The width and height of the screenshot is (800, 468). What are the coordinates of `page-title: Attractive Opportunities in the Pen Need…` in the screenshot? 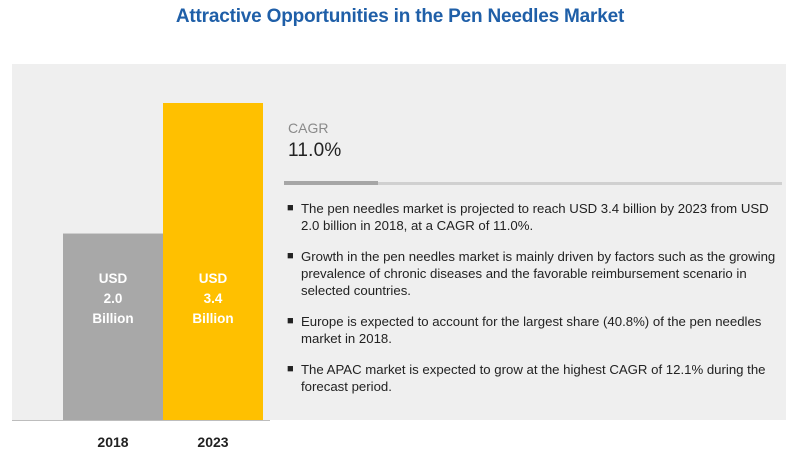 It's located at (400, 16).